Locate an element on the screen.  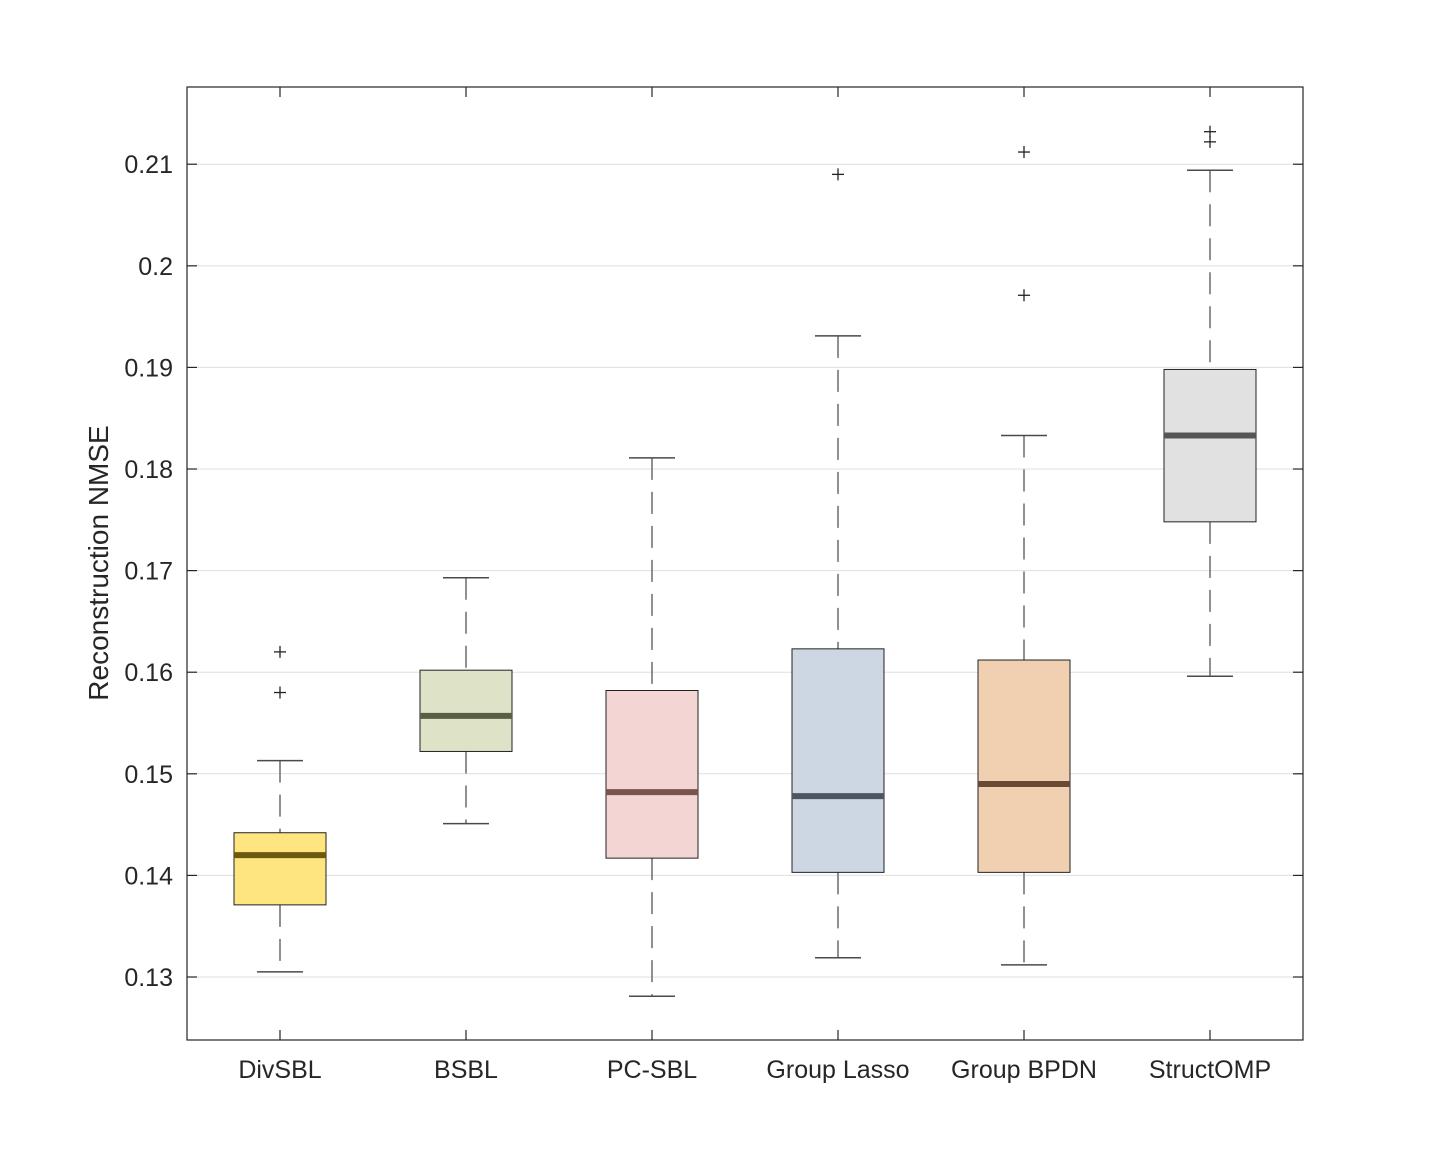
x-tick-label: Group BPDN is located at coordinates (1024, 1070).